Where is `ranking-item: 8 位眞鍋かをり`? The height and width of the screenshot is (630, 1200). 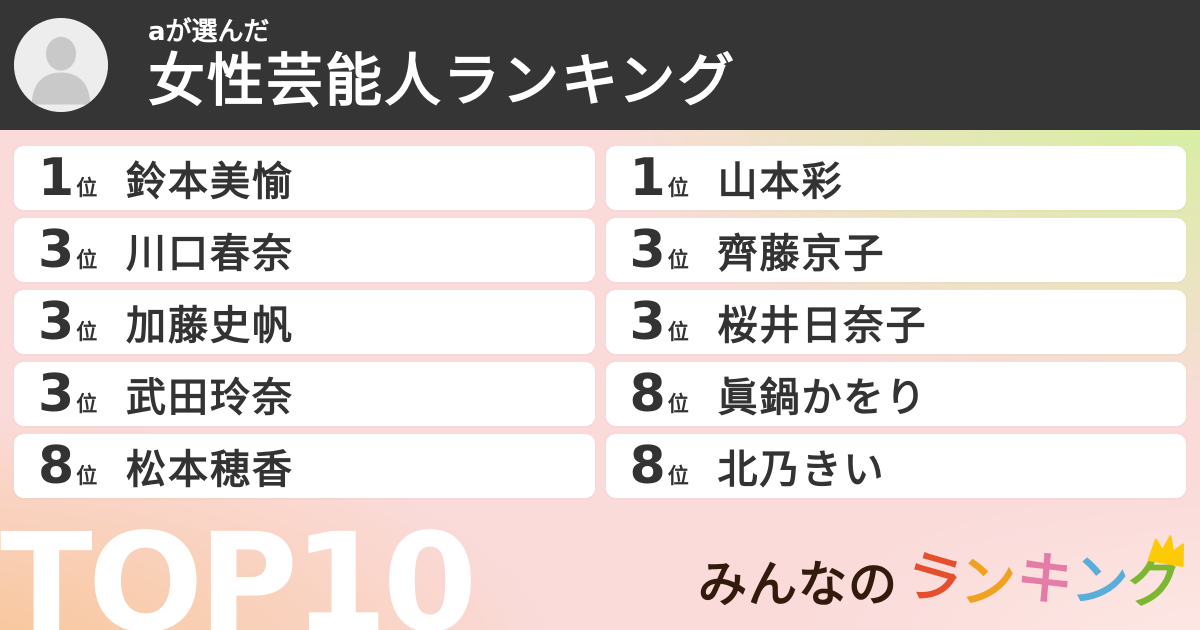 ranking-item: 8 位眞鍋かをり is located at coordinates (895, 394).